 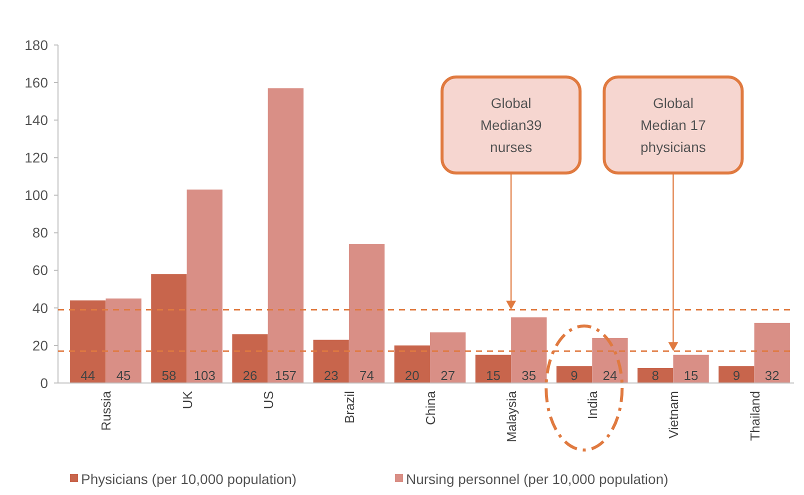 I want to click on data-label: 103, so click(x=205, y=375).